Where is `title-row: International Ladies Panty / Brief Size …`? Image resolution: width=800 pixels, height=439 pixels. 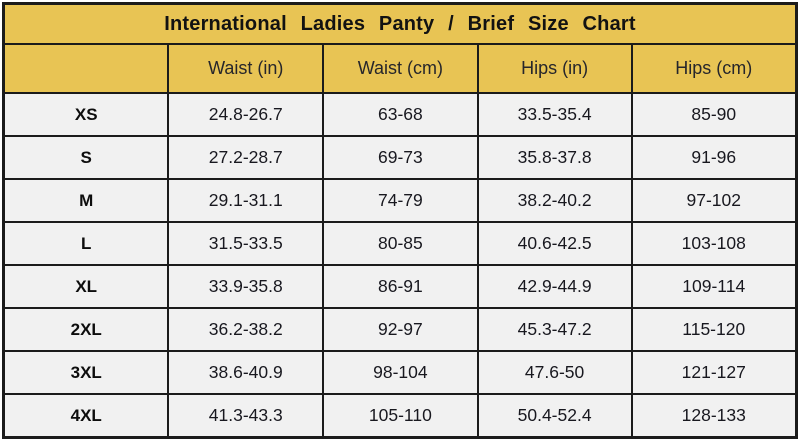 title-row: International Ladies Panty / Brief Size … is located at coordinates (400, 23).